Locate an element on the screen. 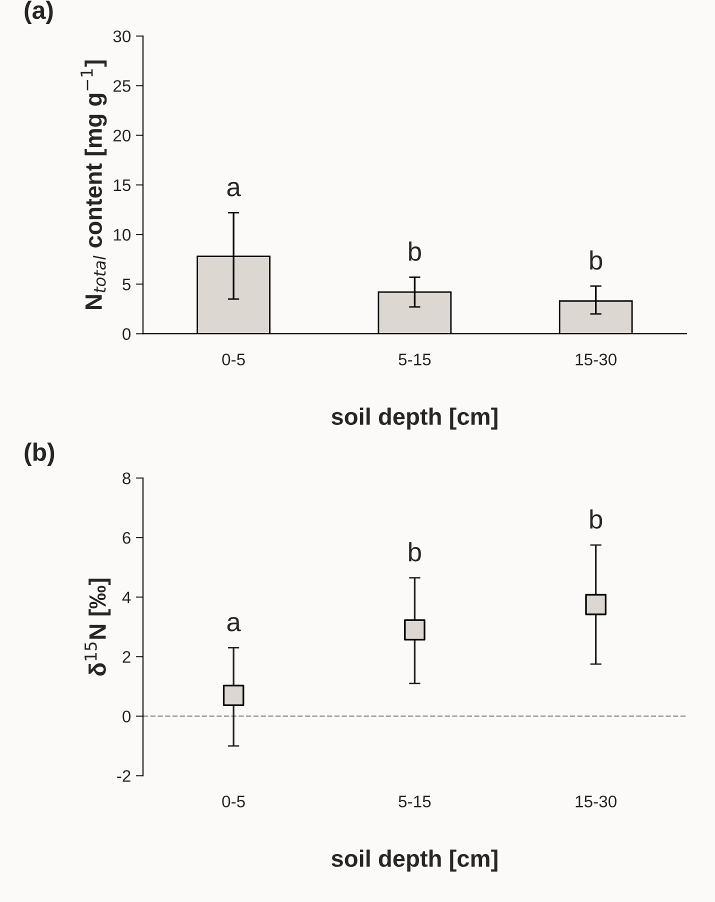 This screenshot has width=715, height=902. y-tick-label: 10 is located at coordinates (122, 234).